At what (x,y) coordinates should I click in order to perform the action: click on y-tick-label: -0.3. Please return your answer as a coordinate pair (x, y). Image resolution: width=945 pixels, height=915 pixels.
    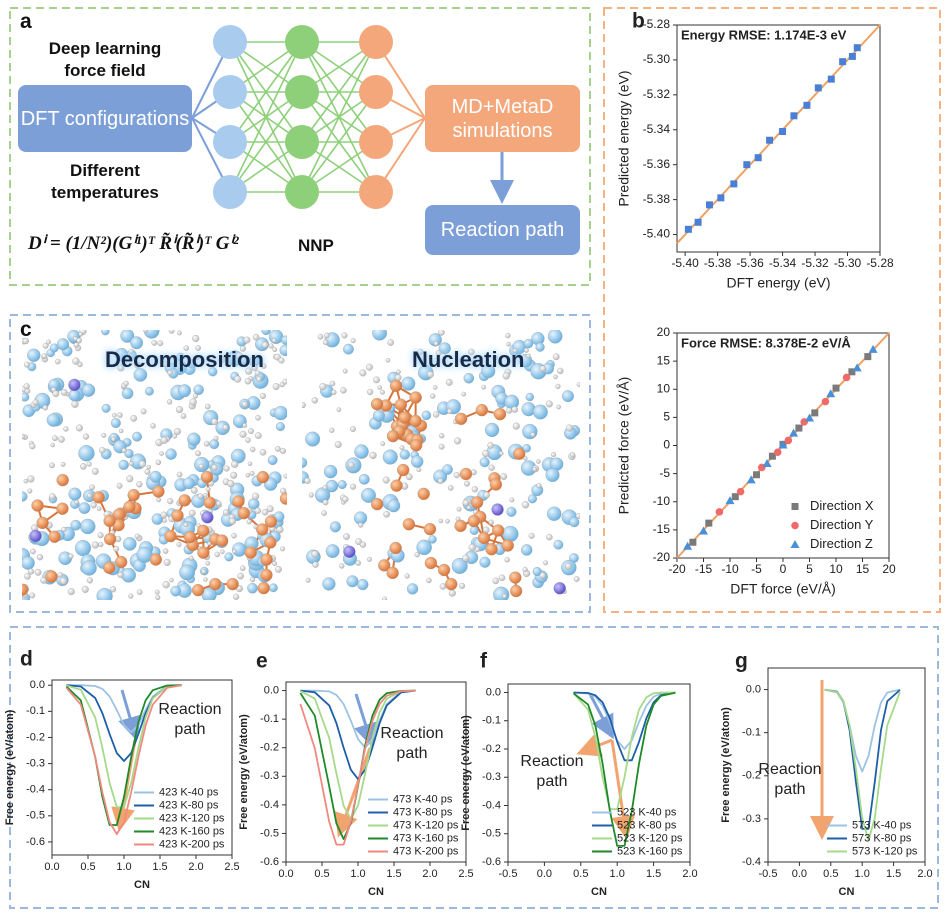
    Looking at the image, I should click on (751, 819).